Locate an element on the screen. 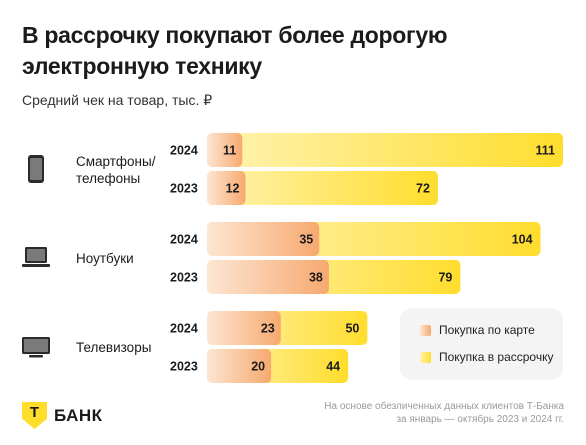 This screenshot has width=586, height=445. tbank-logo: Т БАНК is located at coordinates (62, 415).